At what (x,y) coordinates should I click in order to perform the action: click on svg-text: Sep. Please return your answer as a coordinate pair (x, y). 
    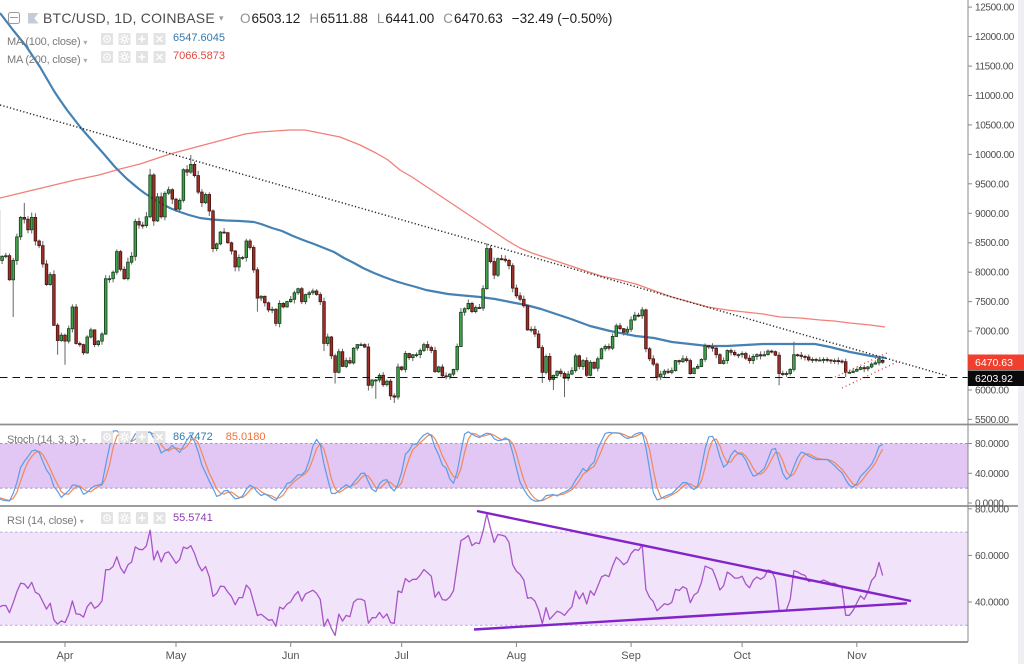
    Looking at the image, I should click on (631, 656).